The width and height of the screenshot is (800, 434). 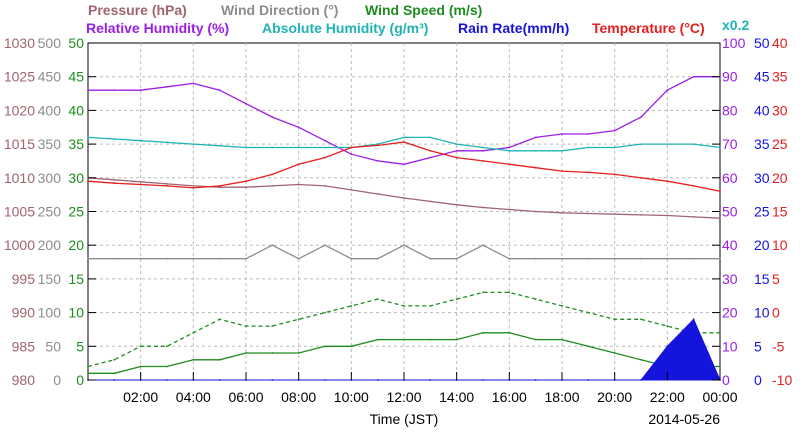 I want to click on y-tick-label: 1025, so click(x=19, y=77).